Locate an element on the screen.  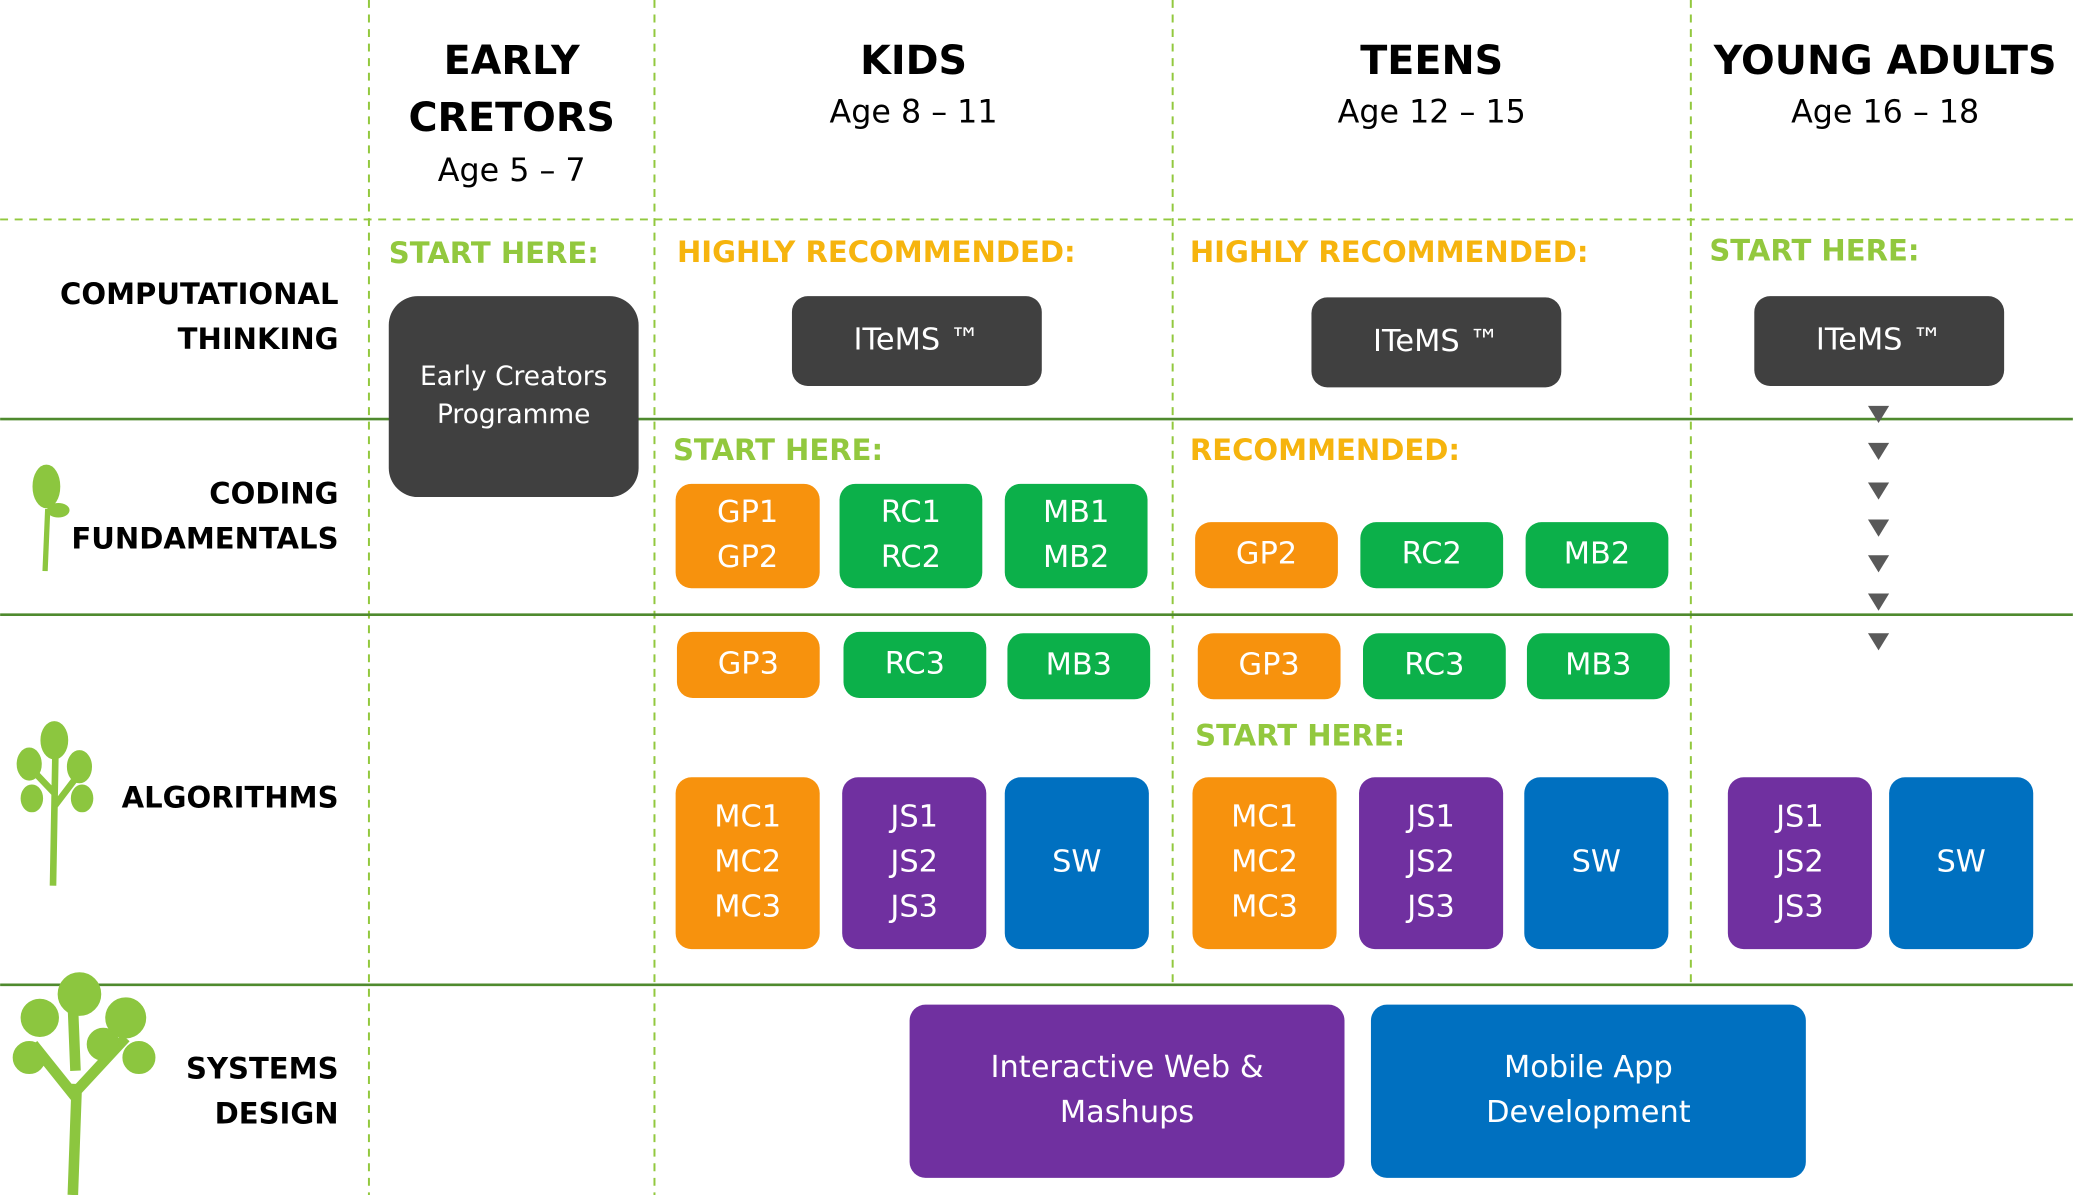
course-label: Interactive Web & is located at coordinates (1127, 1067).